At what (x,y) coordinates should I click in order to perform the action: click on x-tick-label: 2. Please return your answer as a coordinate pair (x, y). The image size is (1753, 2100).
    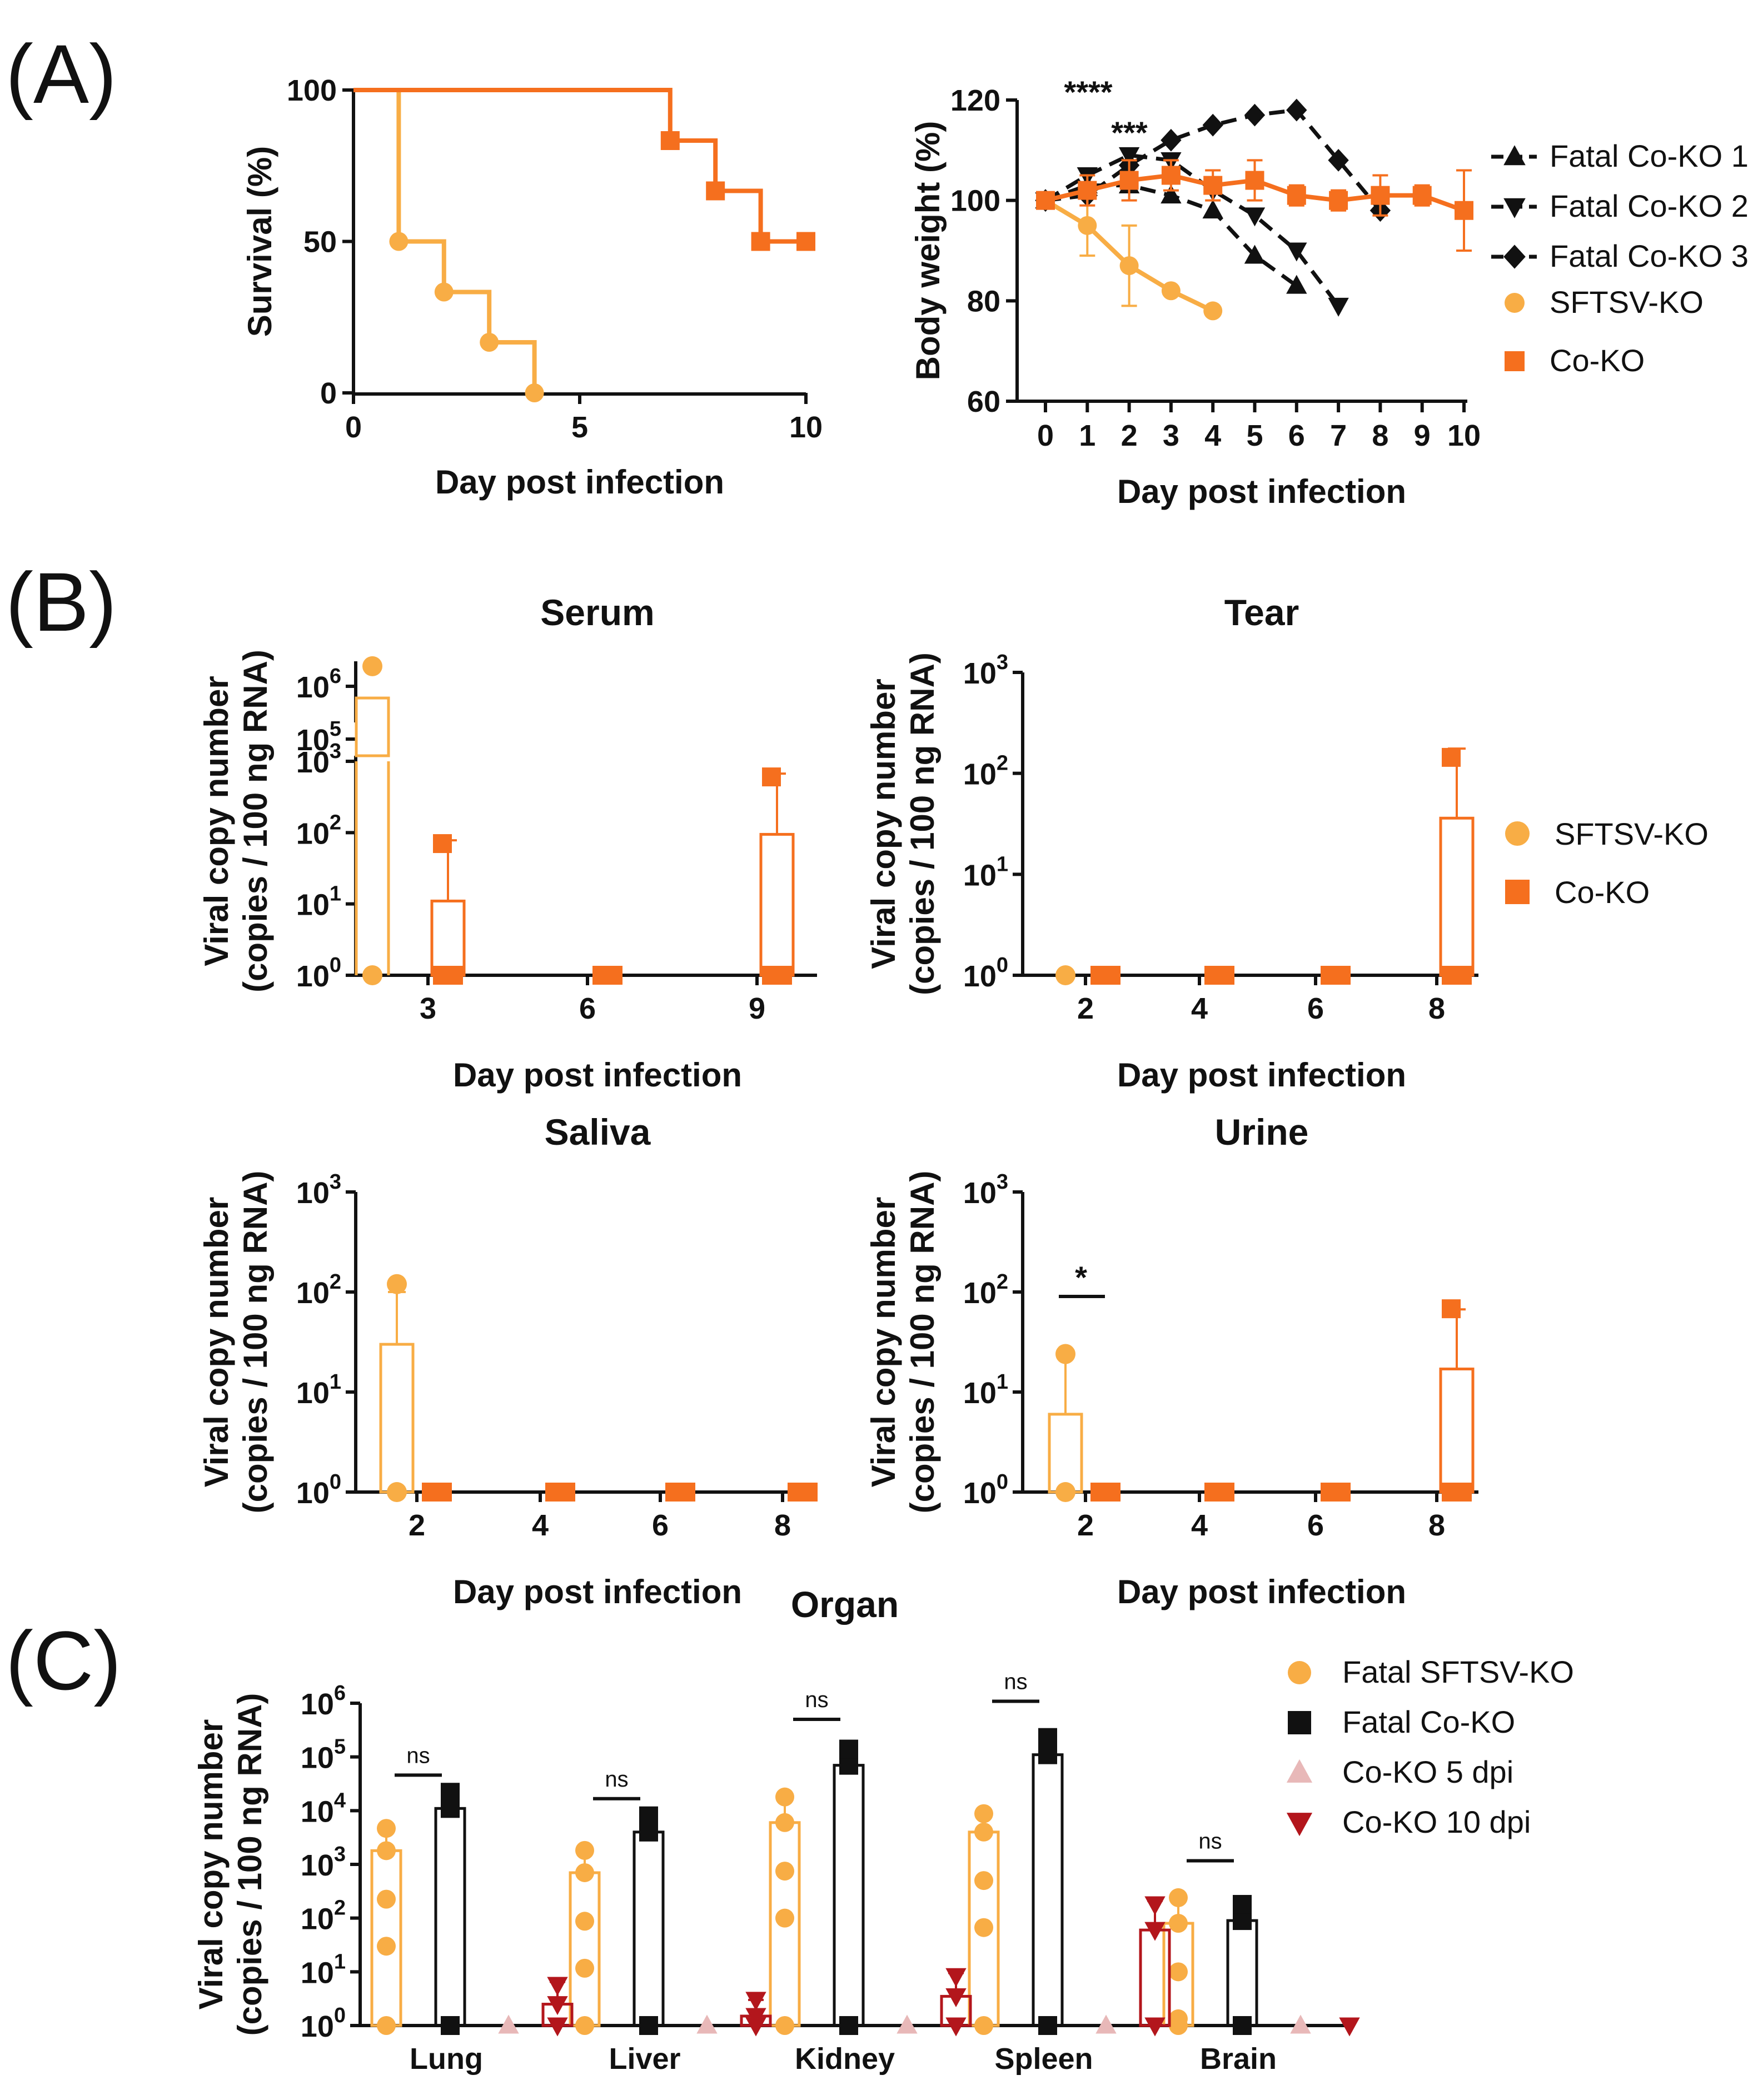
    Looking at the image, I should click on (417, 1525).